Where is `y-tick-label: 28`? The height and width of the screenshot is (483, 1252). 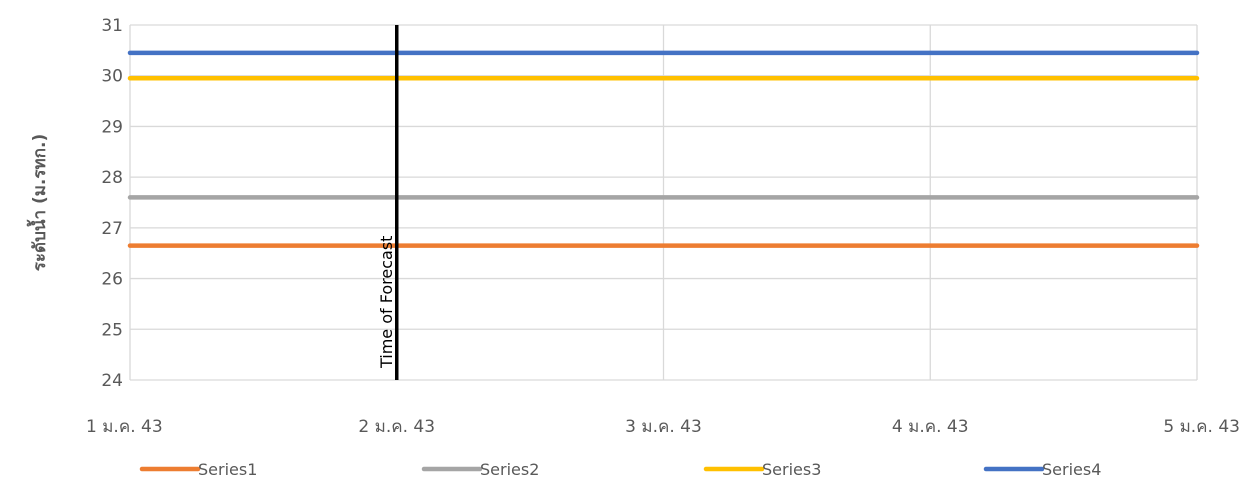
y-tick-label: 28 is located at coordinates (112, 178).